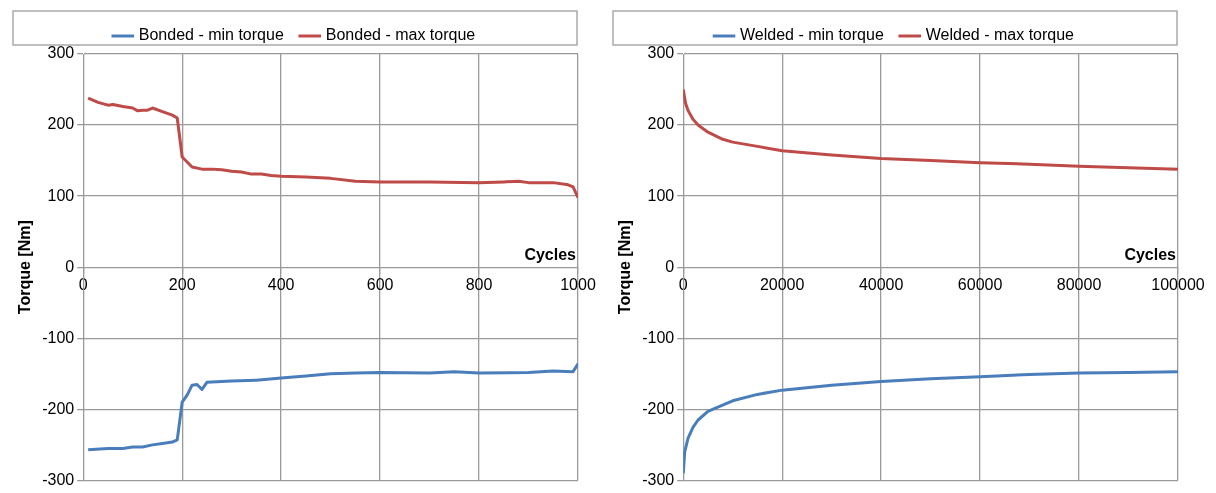  Describe the element at coordinates (400, 35) in the screenshot. I see `legend-label: Bonded - max torque` at that location.